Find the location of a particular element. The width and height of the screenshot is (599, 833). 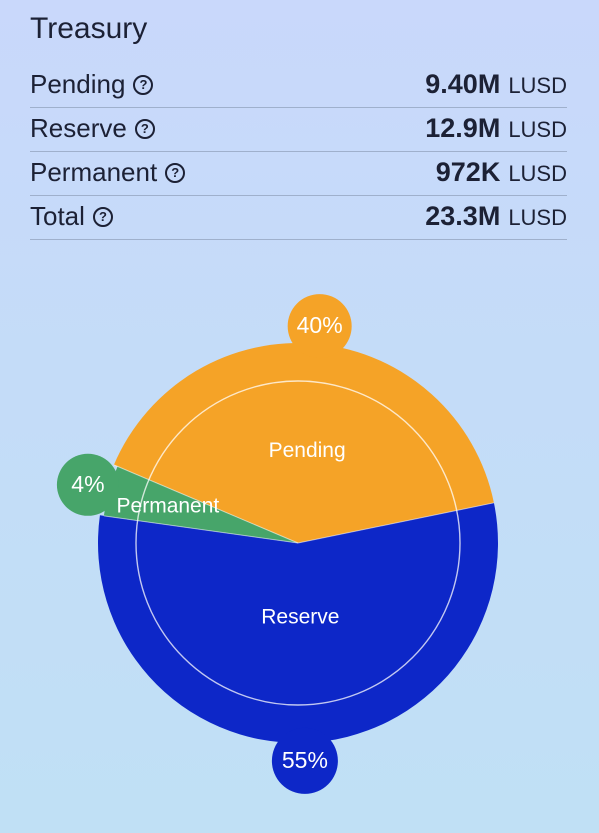

stat-label-permanent: Permanent is located at coordinates (94, 172).